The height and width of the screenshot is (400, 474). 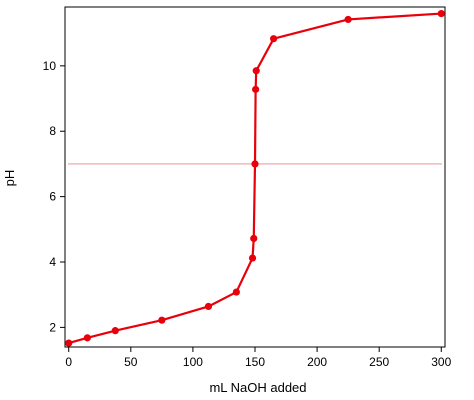 I want to click on y-axis-title: pH, so click(x=9, y=178).